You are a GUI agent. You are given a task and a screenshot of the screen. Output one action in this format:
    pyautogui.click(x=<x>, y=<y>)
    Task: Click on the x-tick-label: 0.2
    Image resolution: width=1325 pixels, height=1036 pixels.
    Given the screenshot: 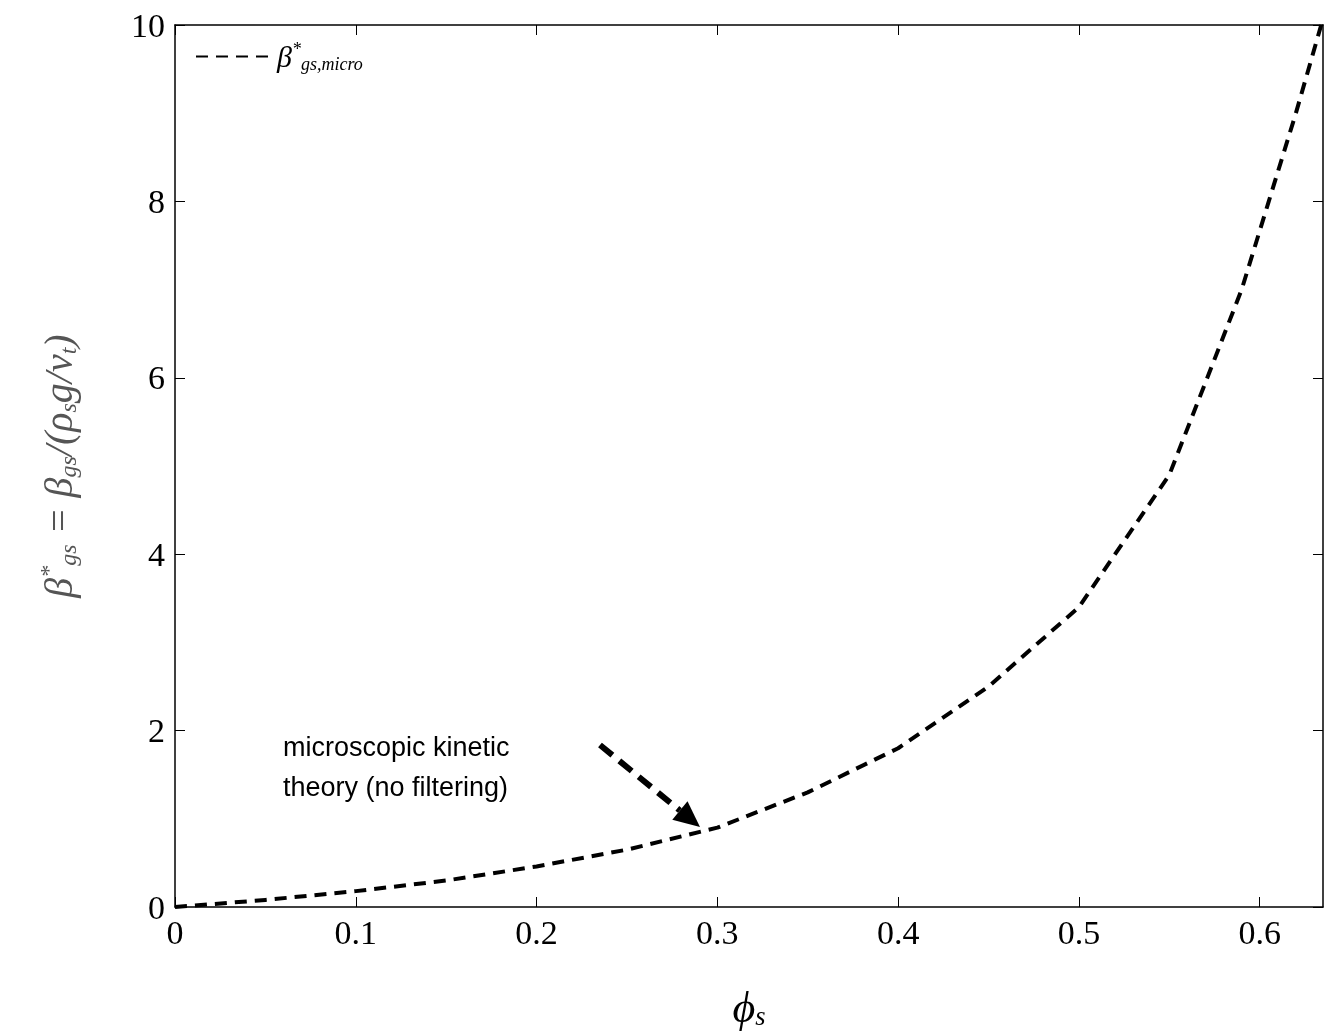 What is the action you would take?
    pyautogui.click(x=536, y=932)
    